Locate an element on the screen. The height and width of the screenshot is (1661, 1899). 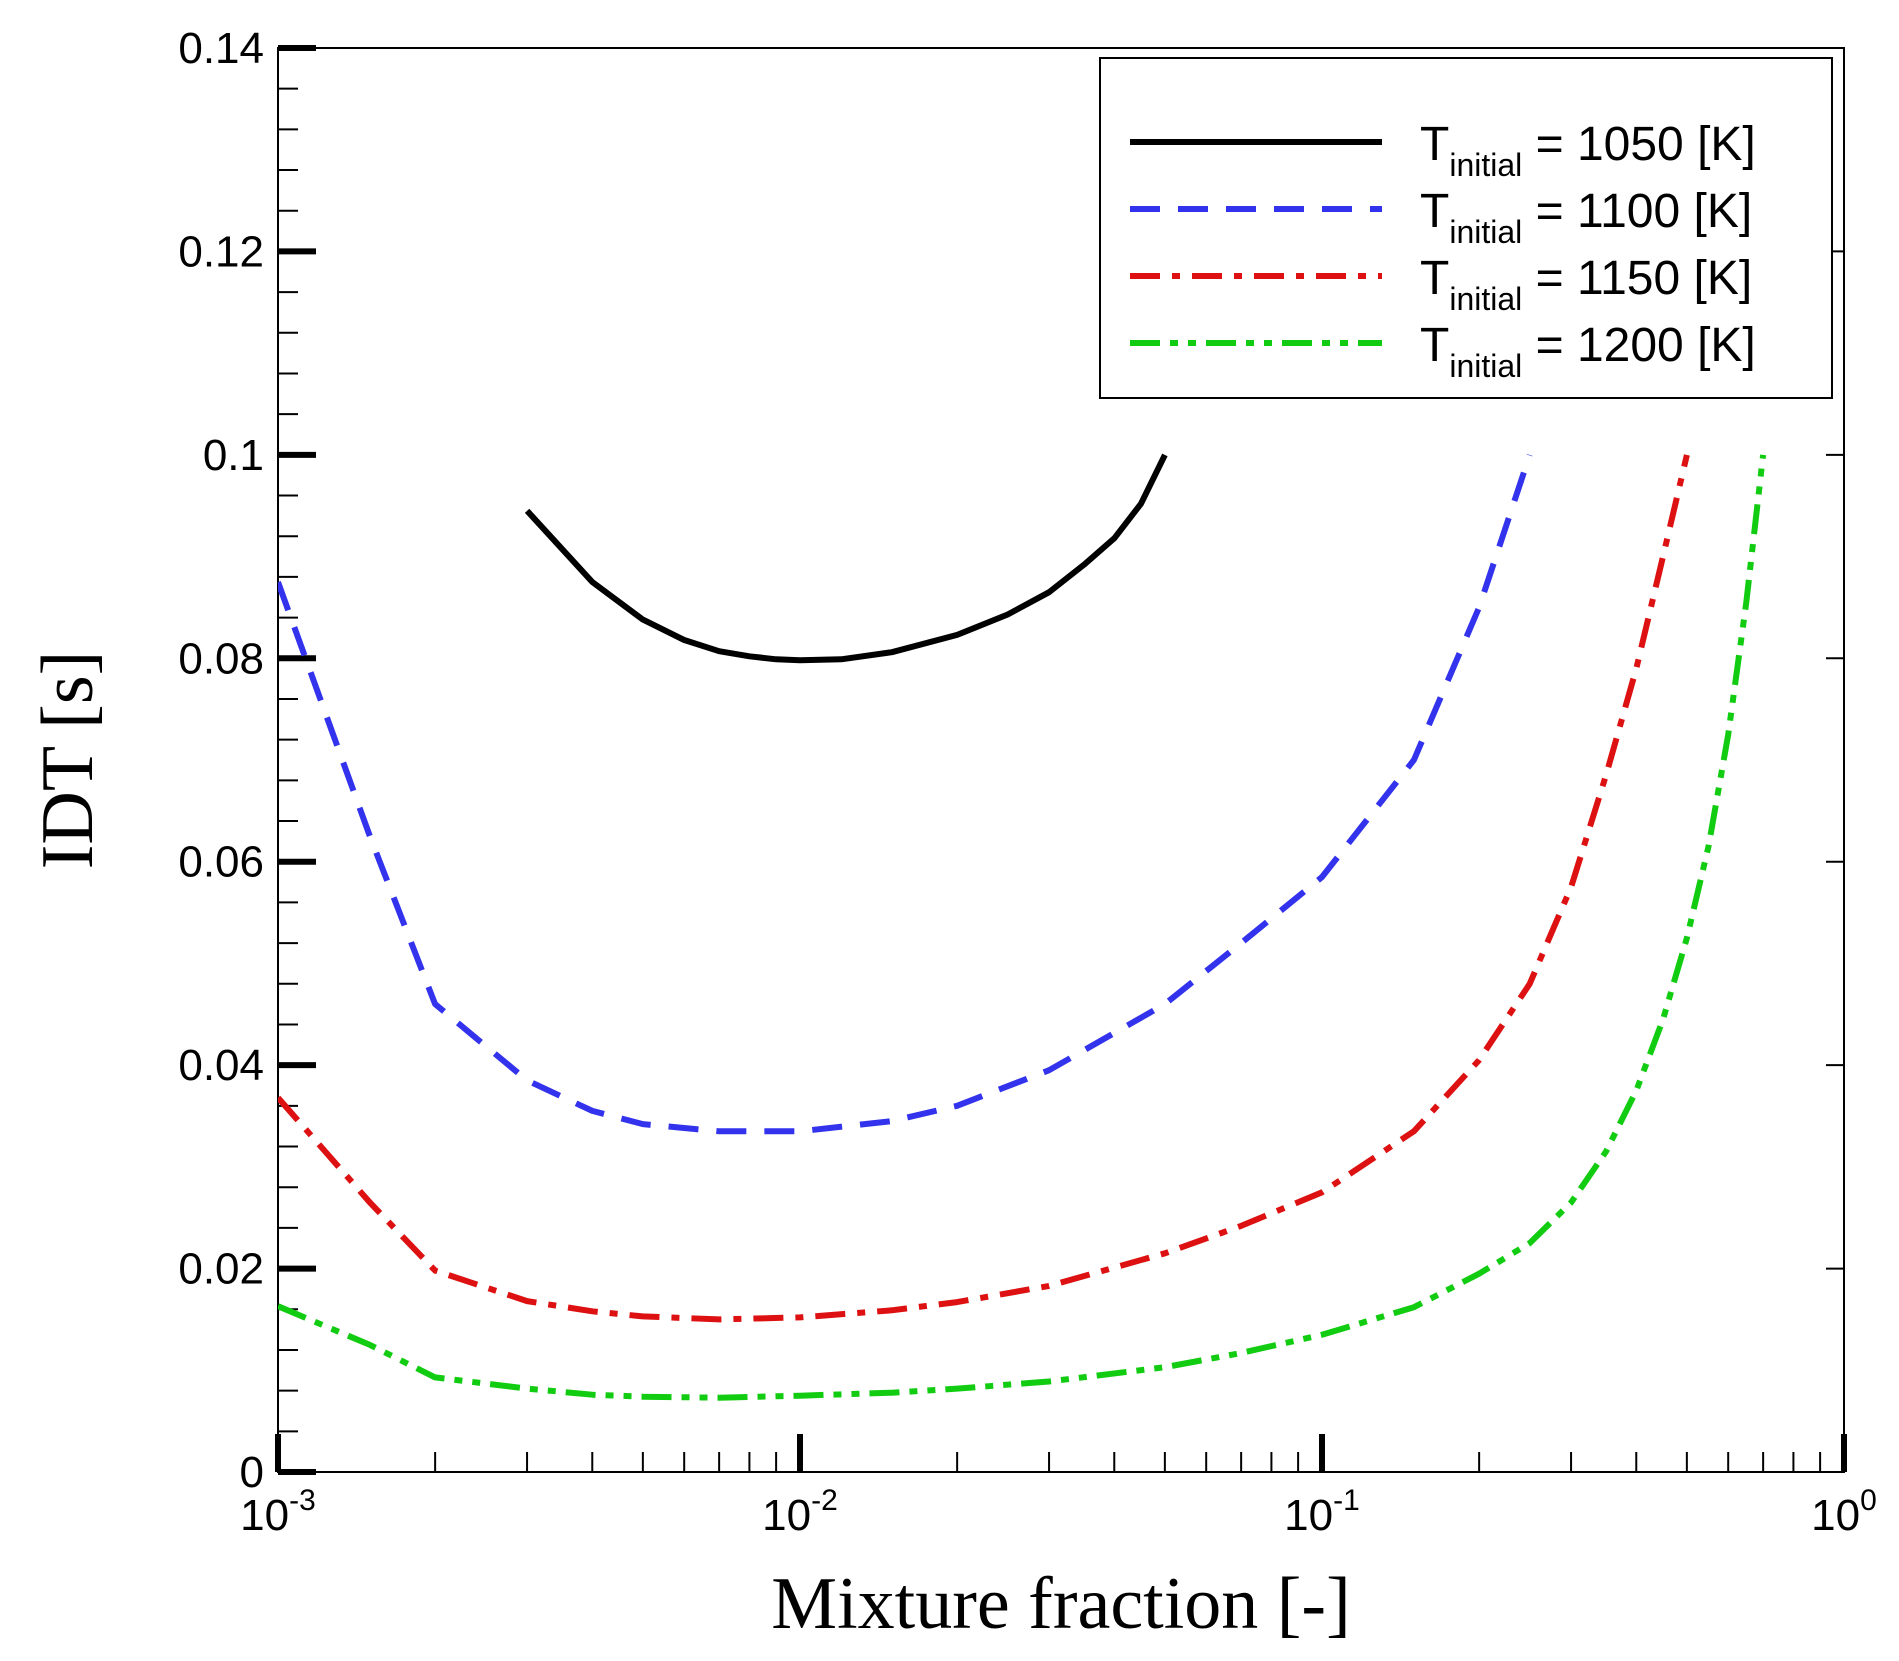
x-tick-label: 10⁰ is located at coordinates (1844, 1512).